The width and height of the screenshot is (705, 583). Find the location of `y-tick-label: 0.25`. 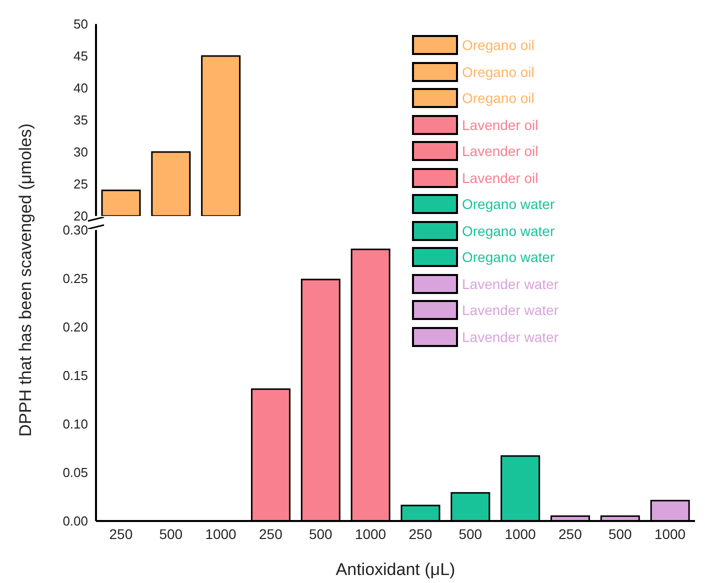

y-tick-label: 0.25 is located at coordinates (75, 278).